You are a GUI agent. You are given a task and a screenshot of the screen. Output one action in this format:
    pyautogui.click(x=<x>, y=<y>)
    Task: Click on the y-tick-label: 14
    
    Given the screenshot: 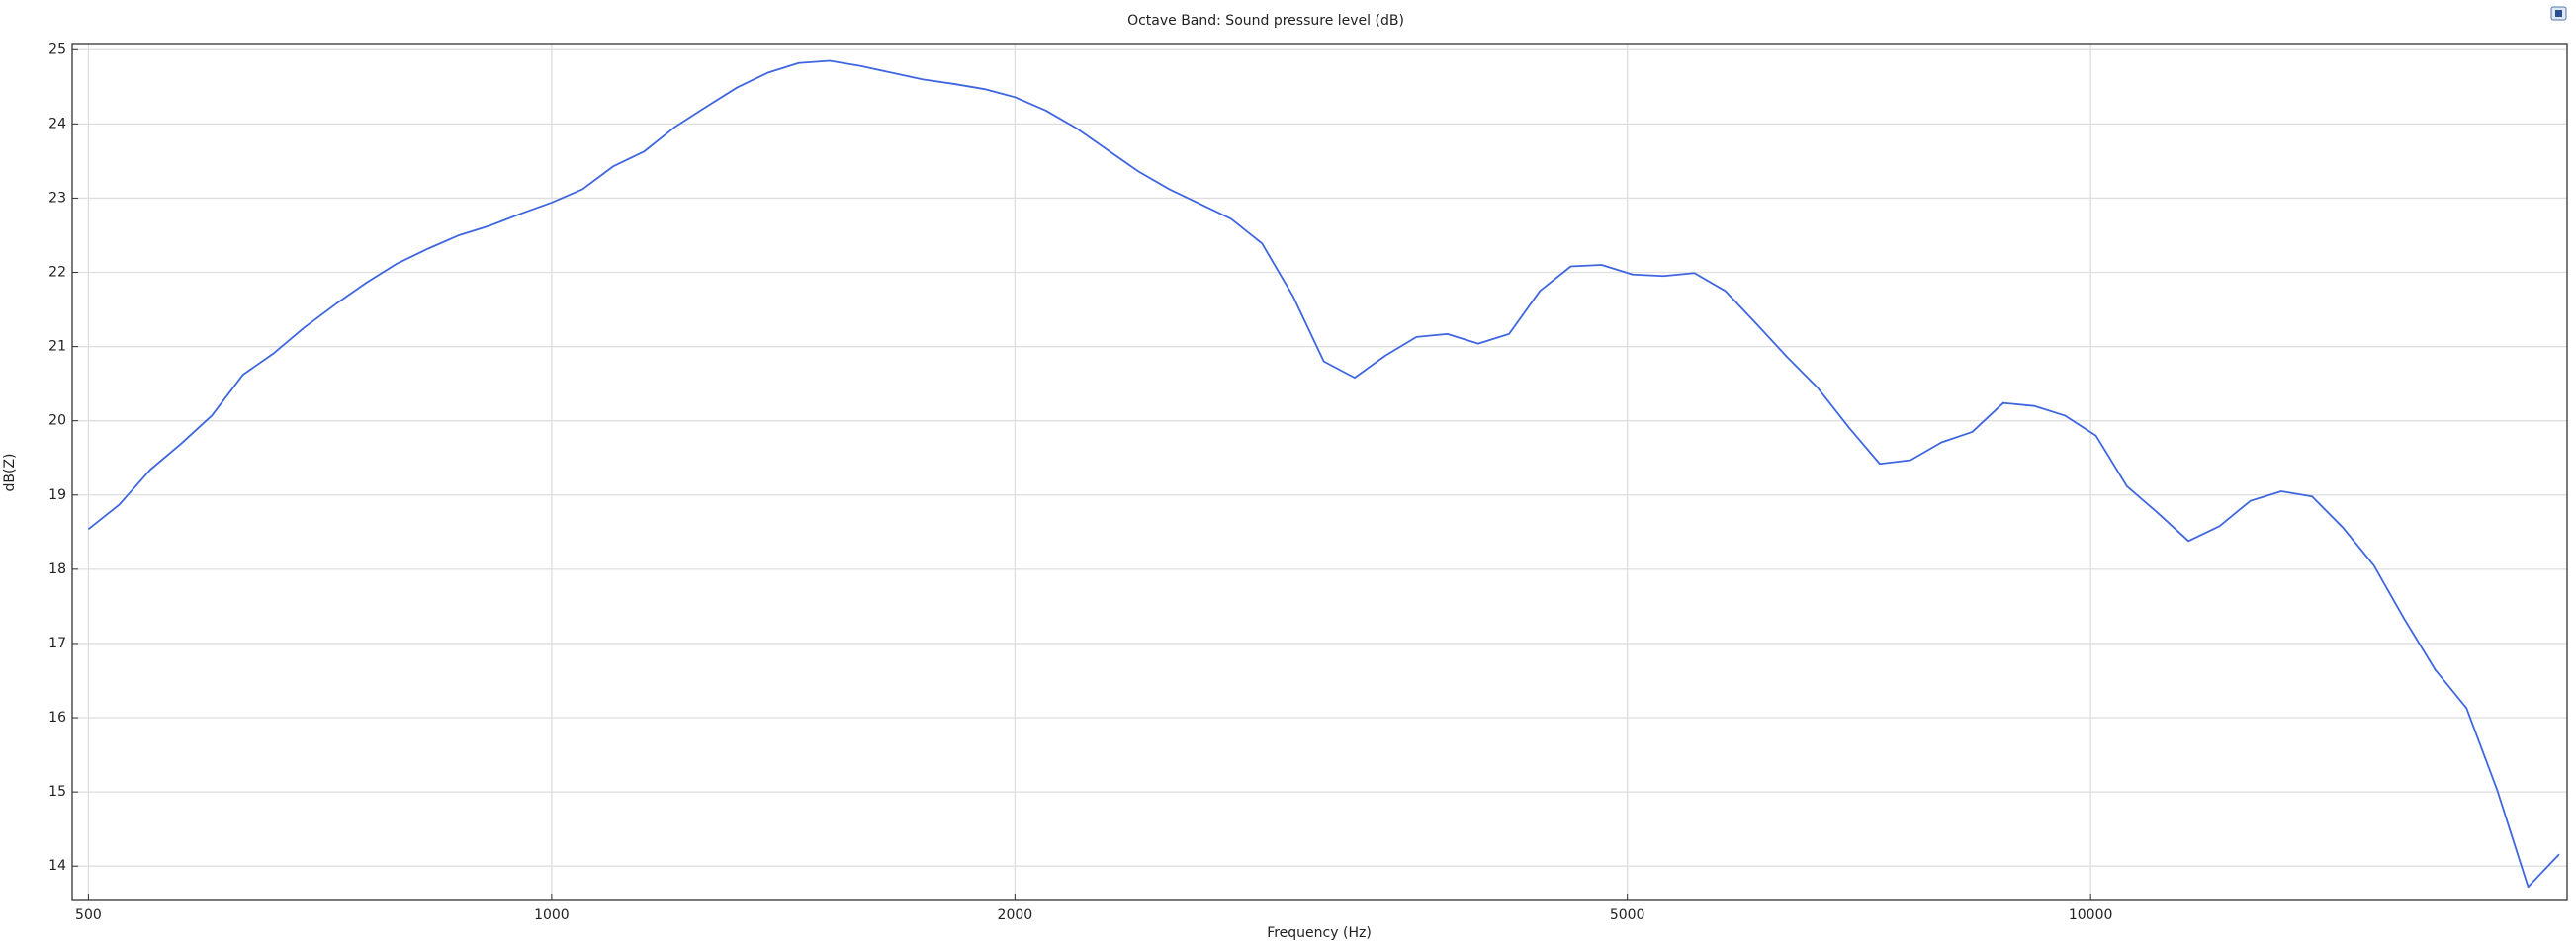 What is the action you would take?
    pyautogui.click(x=57, y=866)
    